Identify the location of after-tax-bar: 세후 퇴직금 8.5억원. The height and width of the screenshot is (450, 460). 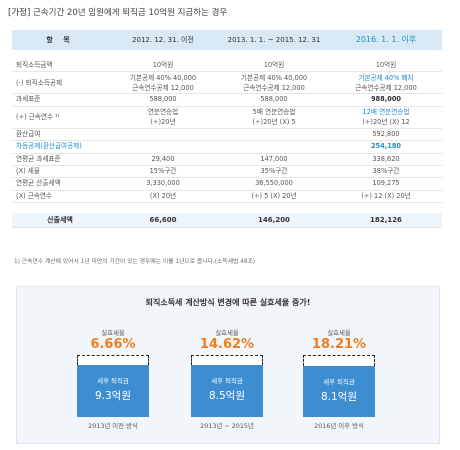
(227, 391).